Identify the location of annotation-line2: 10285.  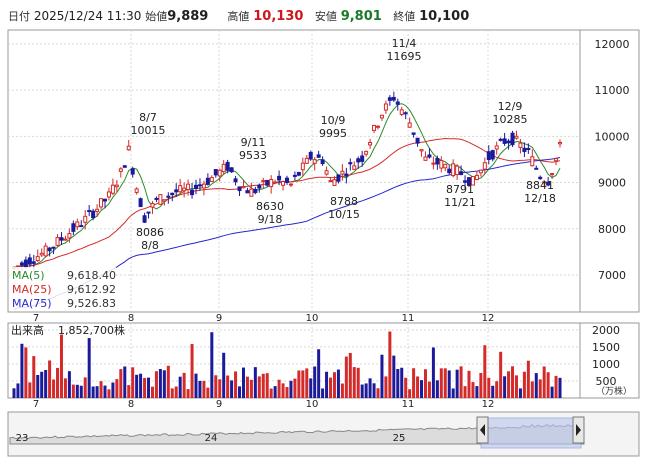
(510, 119).